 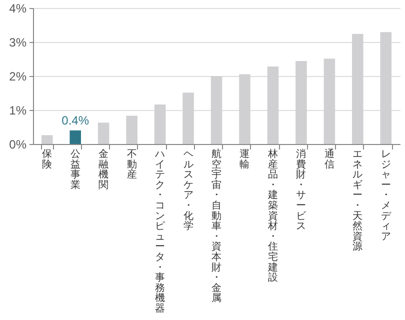 What do you see at coordinates (273, 216) in the screenshot?
I see `category-label: 林産品・建築資材・住宅建設` at bounding box center [273, 216].